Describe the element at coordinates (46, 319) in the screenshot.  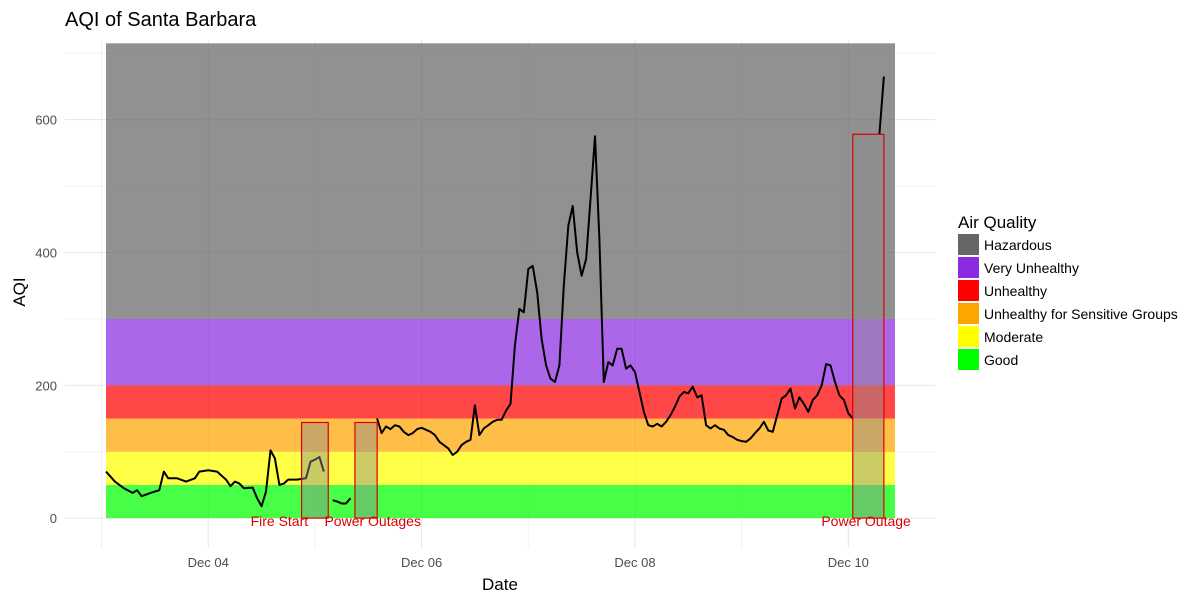
I see `y-axis-ticks: 0 200 400 600` at that location.